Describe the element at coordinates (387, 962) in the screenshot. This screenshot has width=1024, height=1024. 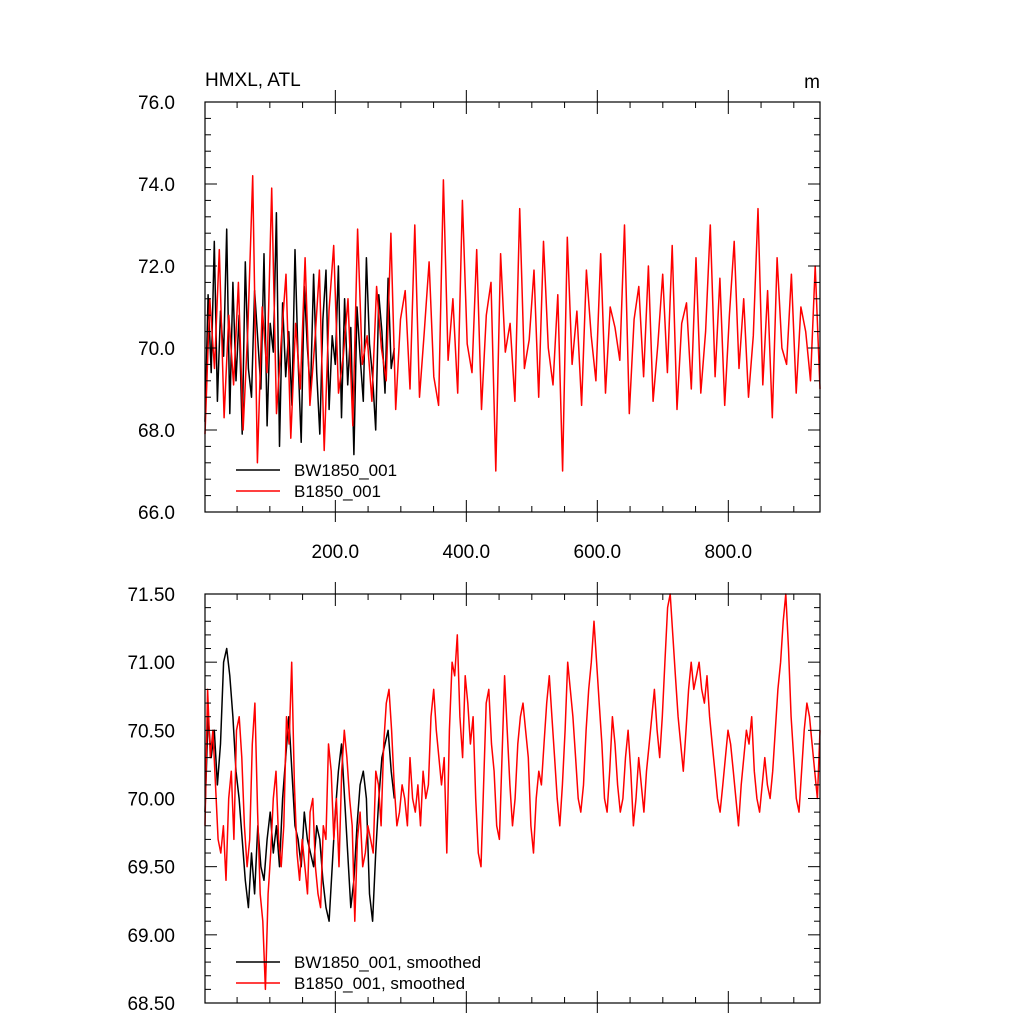
I see `legend-label: BW1850_001, smoothed` at that location.